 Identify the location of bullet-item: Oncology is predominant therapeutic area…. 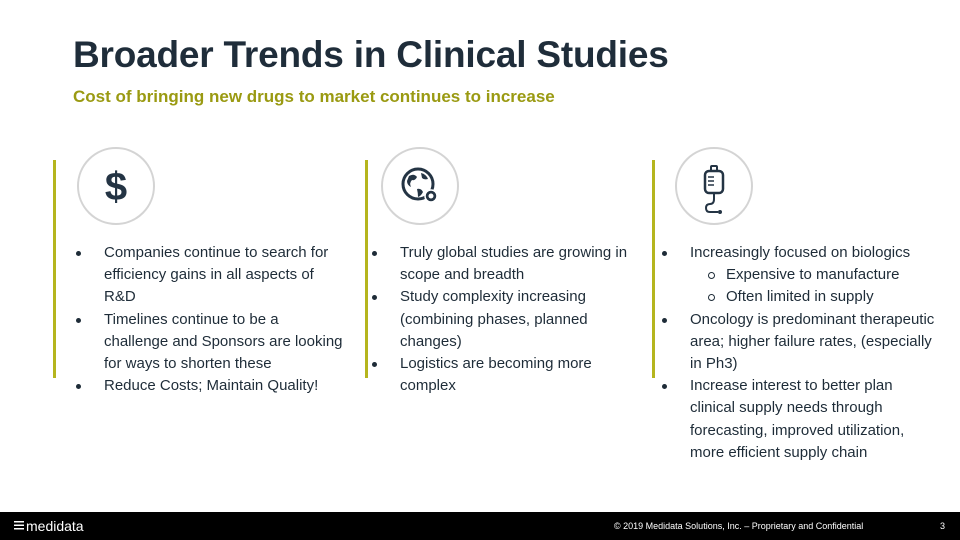
(801, 342).